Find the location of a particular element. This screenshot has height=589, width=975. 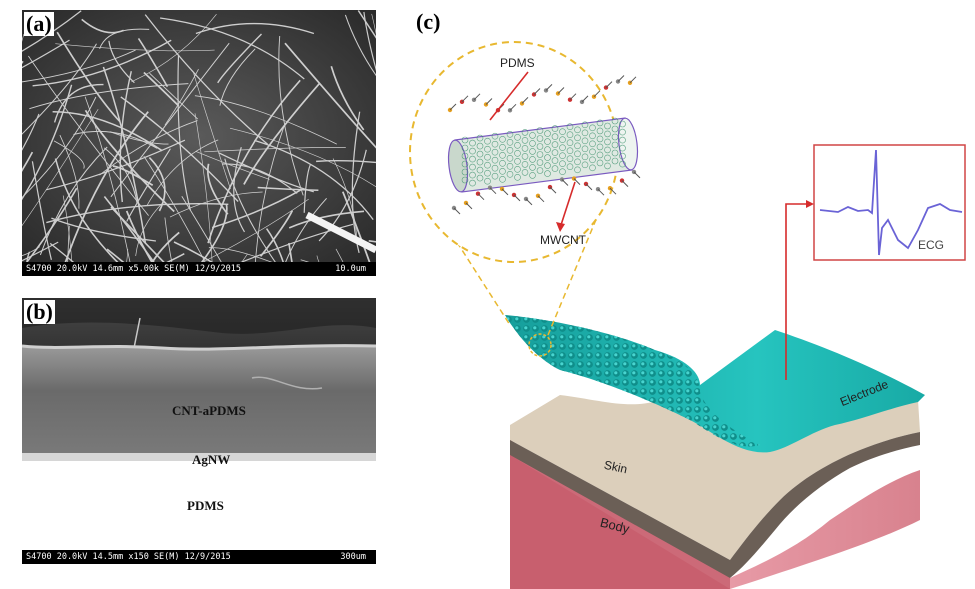

body-label: Body is located at coordinates (615, 525).